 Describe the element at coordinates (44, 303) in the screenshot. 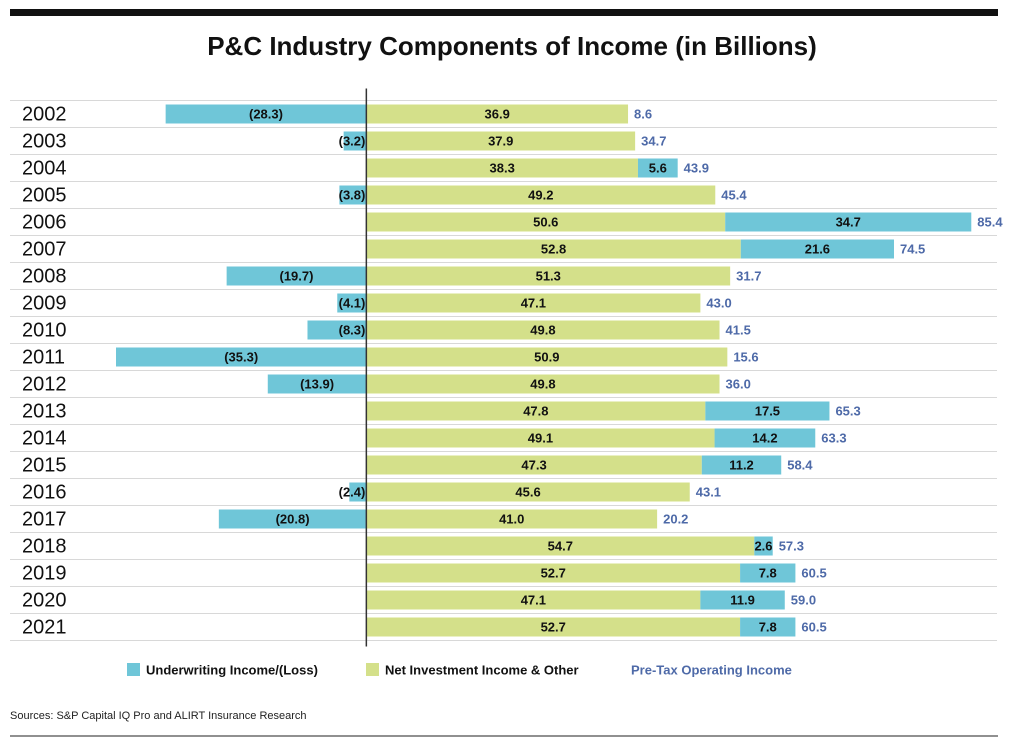

I see `y-tick-label: 2009` at that location.